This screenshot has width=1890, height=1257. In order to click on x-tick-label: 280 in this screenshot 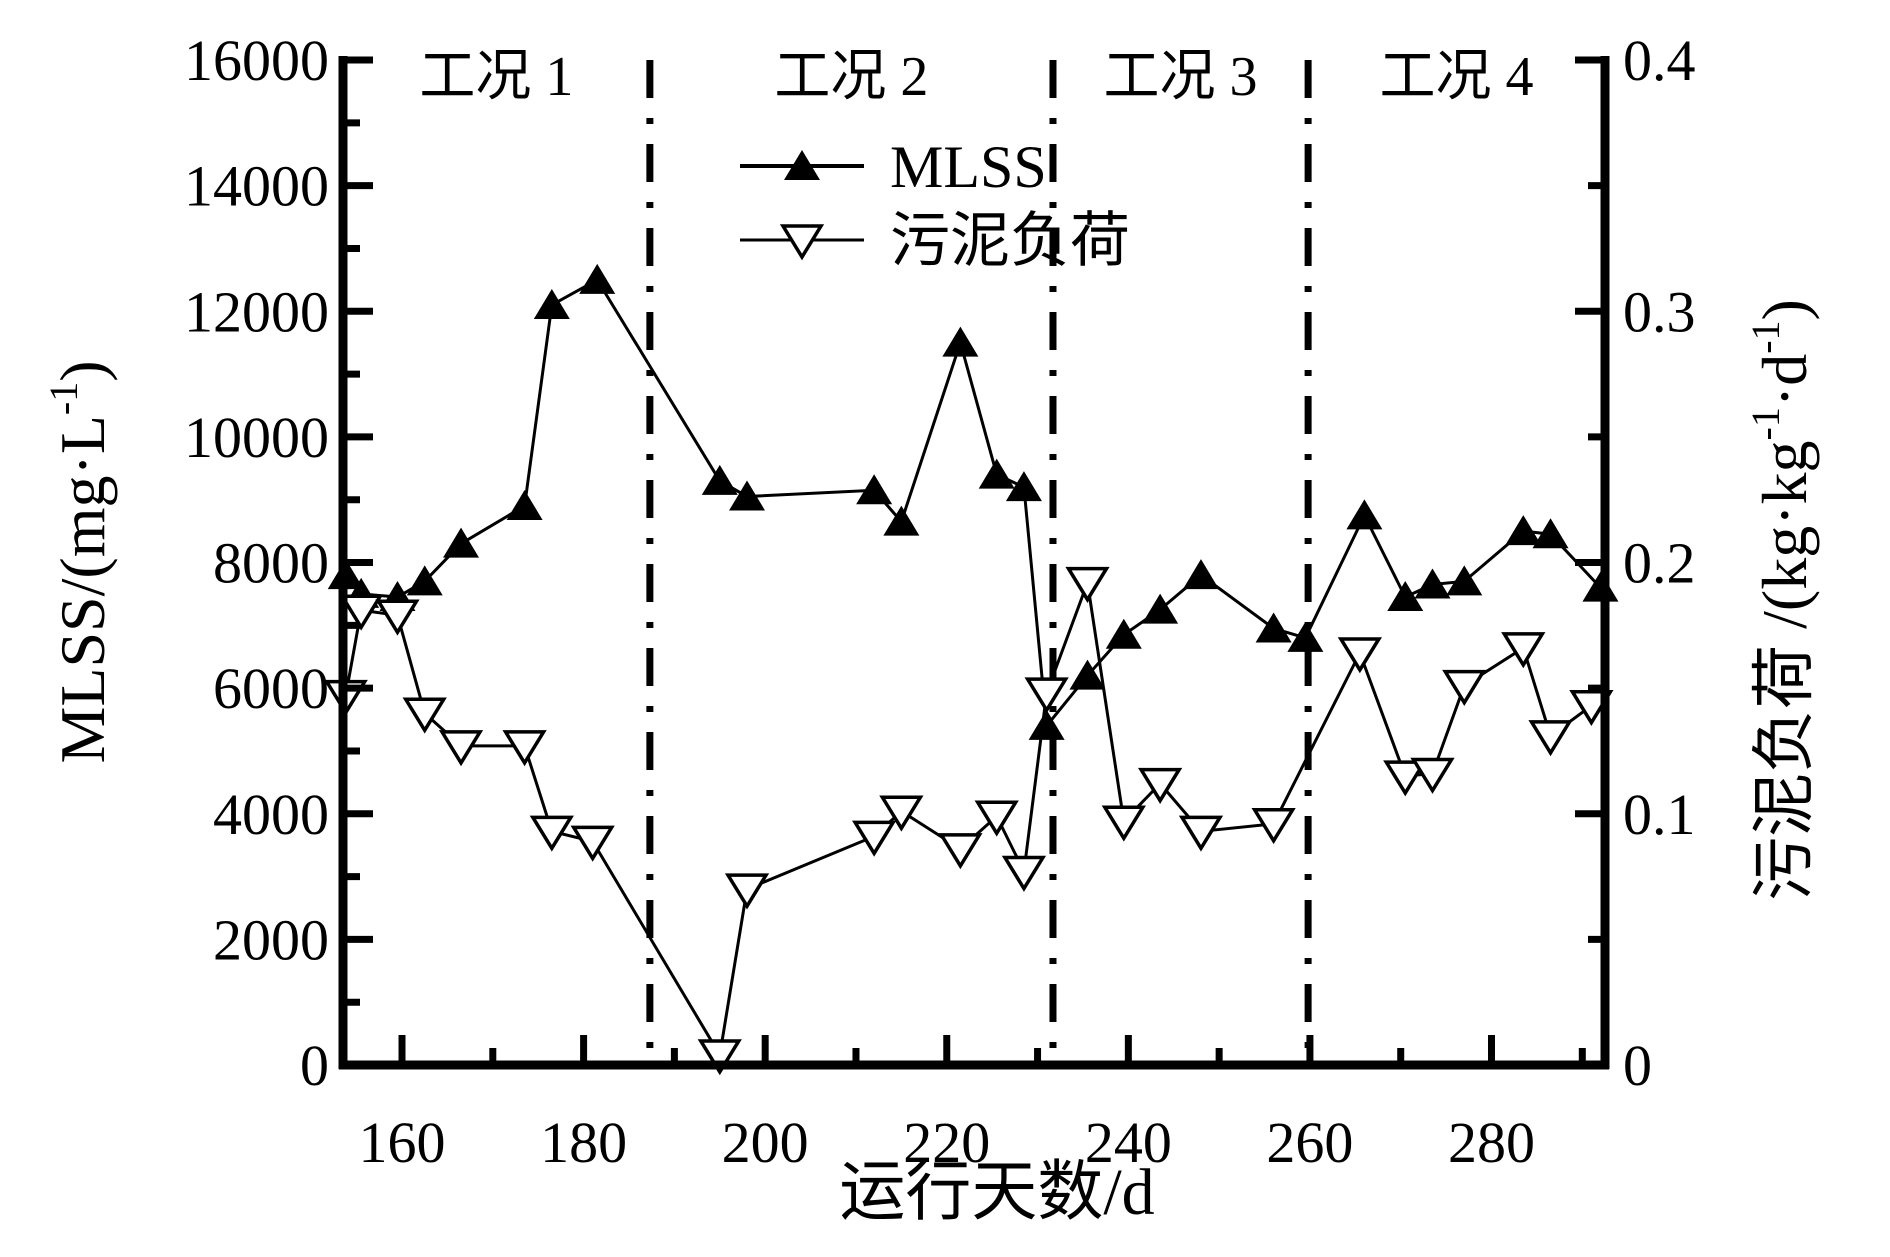, I will do `click(1491, 1142)`.